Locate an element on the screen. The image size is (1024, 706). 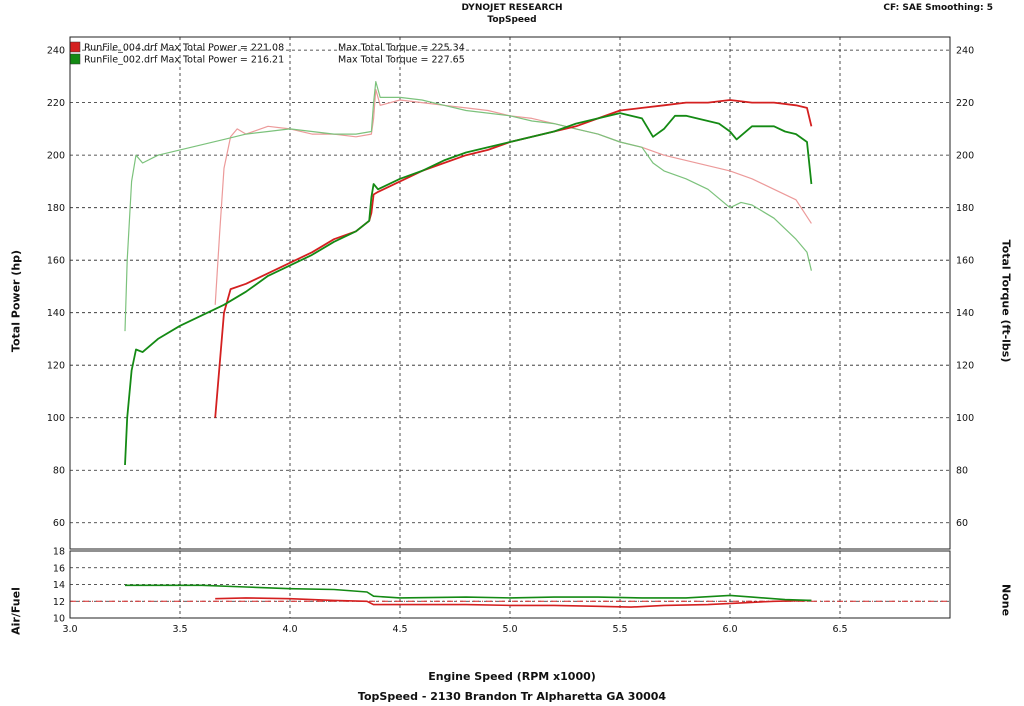
af-series-runfile-004-drf-line is located at coordinates (513, 602).